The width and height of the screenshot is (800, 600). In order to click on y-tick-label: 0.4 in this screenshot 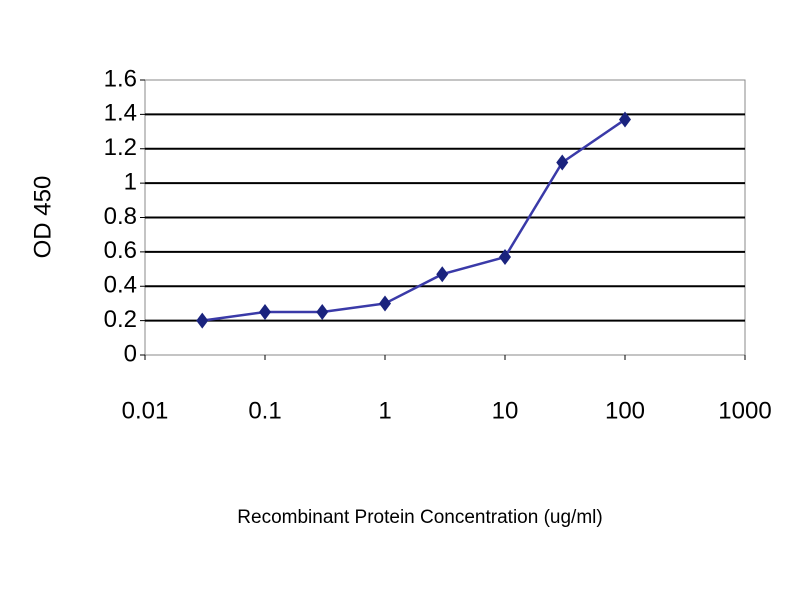, I will do `click(120, 285)`.